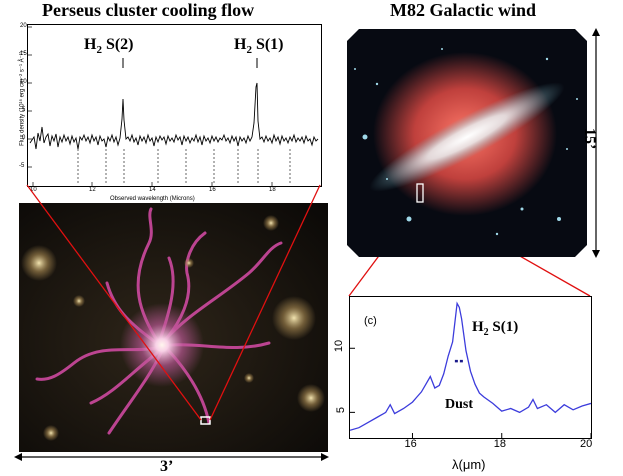 The width and height of the screenshot is (623, 476). Describe the element at coordinates (410, 444) in the screenshot. I see `chart-c-xtick-label-0: 16` at that location.